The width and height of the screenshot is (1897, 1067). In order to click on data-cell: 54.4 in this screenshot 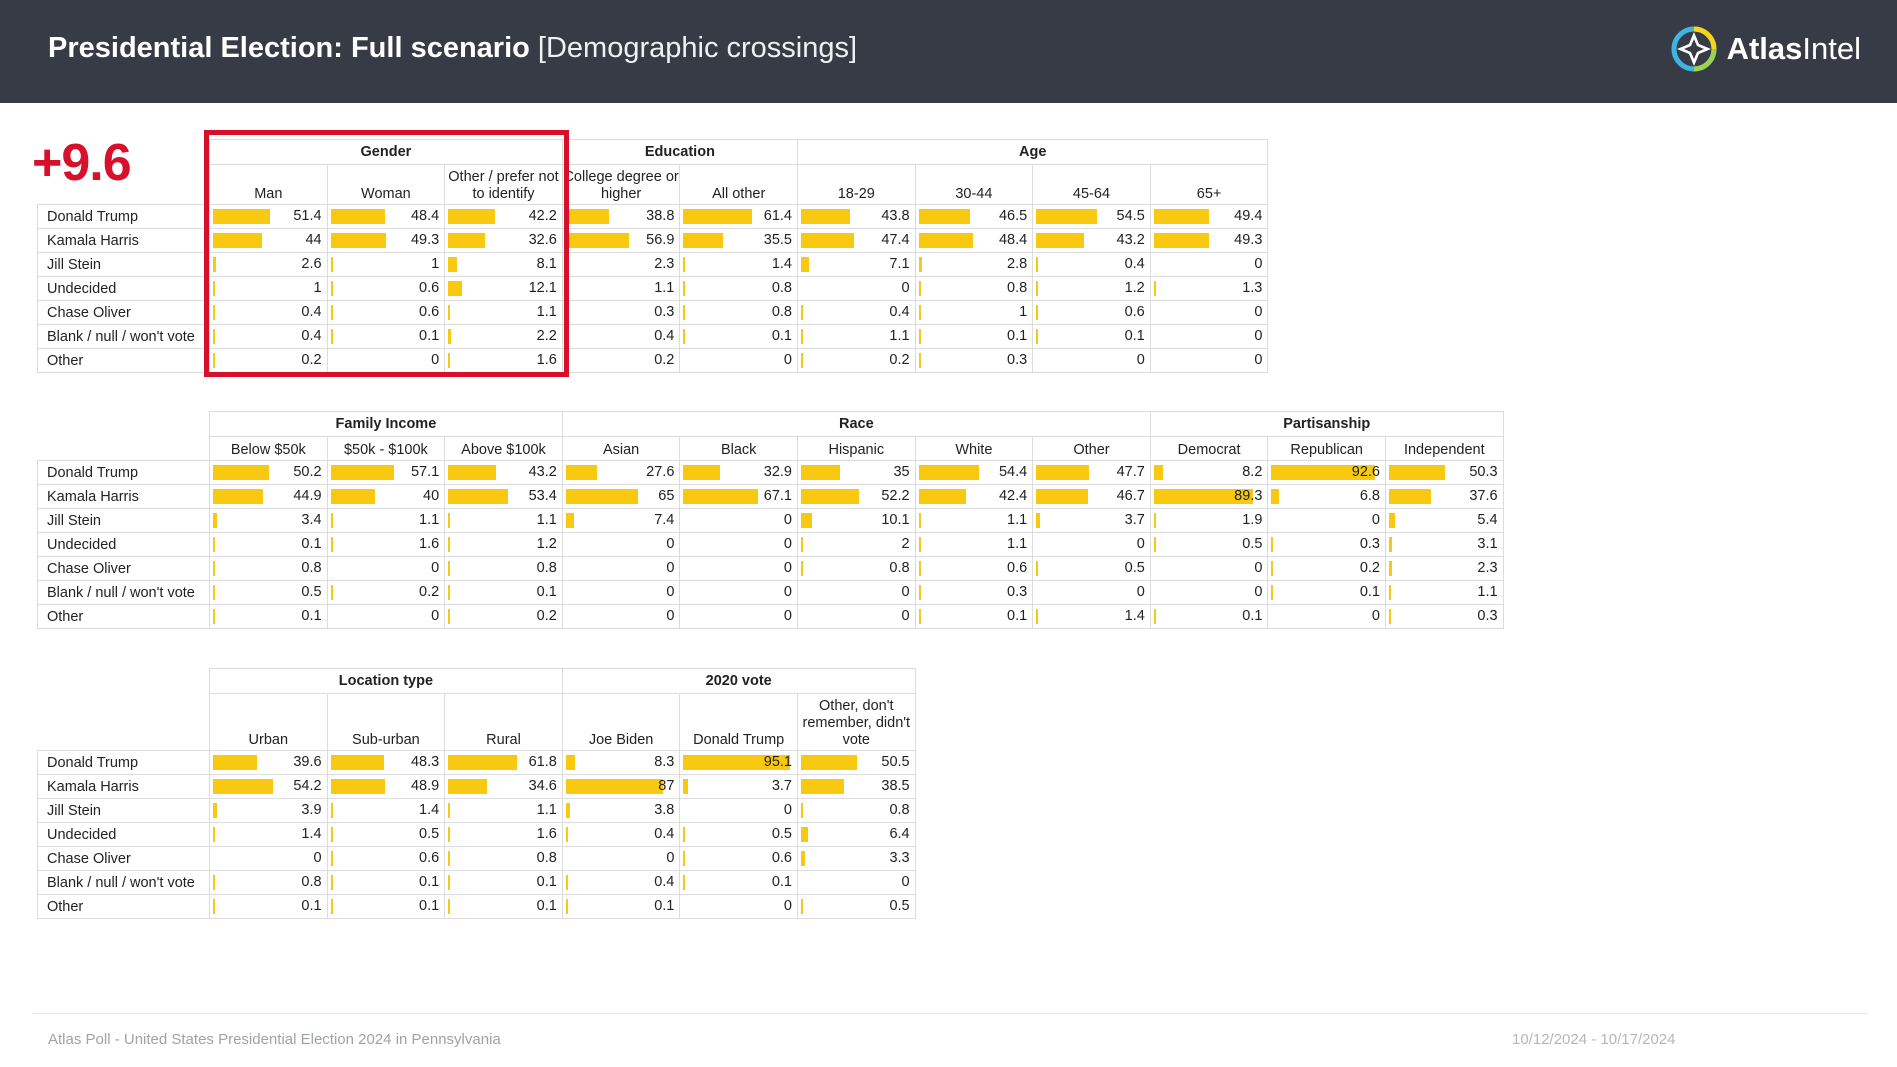, I will do `click(974, 472)`.